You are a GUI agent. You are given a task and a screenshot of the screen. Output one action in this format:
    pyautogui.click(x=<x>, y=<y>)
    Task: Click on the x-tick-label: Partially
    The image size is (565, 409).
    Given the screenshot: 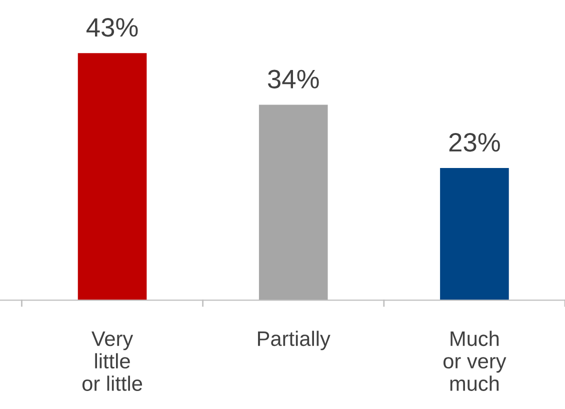 What is the action you would take?
    pyautogui.click(x=294, y=340)
    